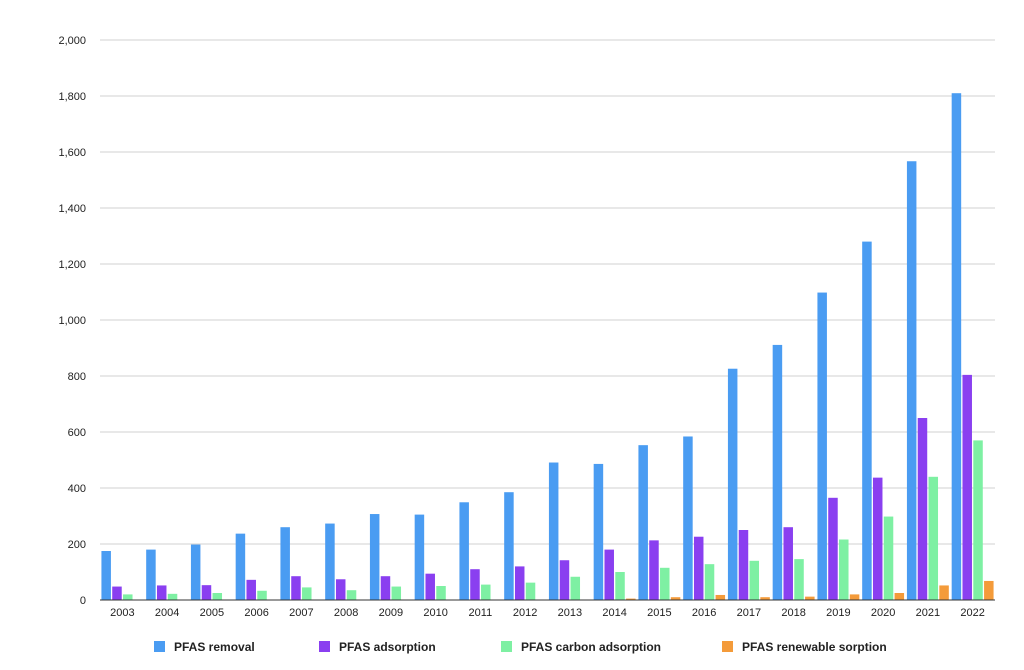  I want to click on bar-pfas-adsorption-2018, so click(788, 563).